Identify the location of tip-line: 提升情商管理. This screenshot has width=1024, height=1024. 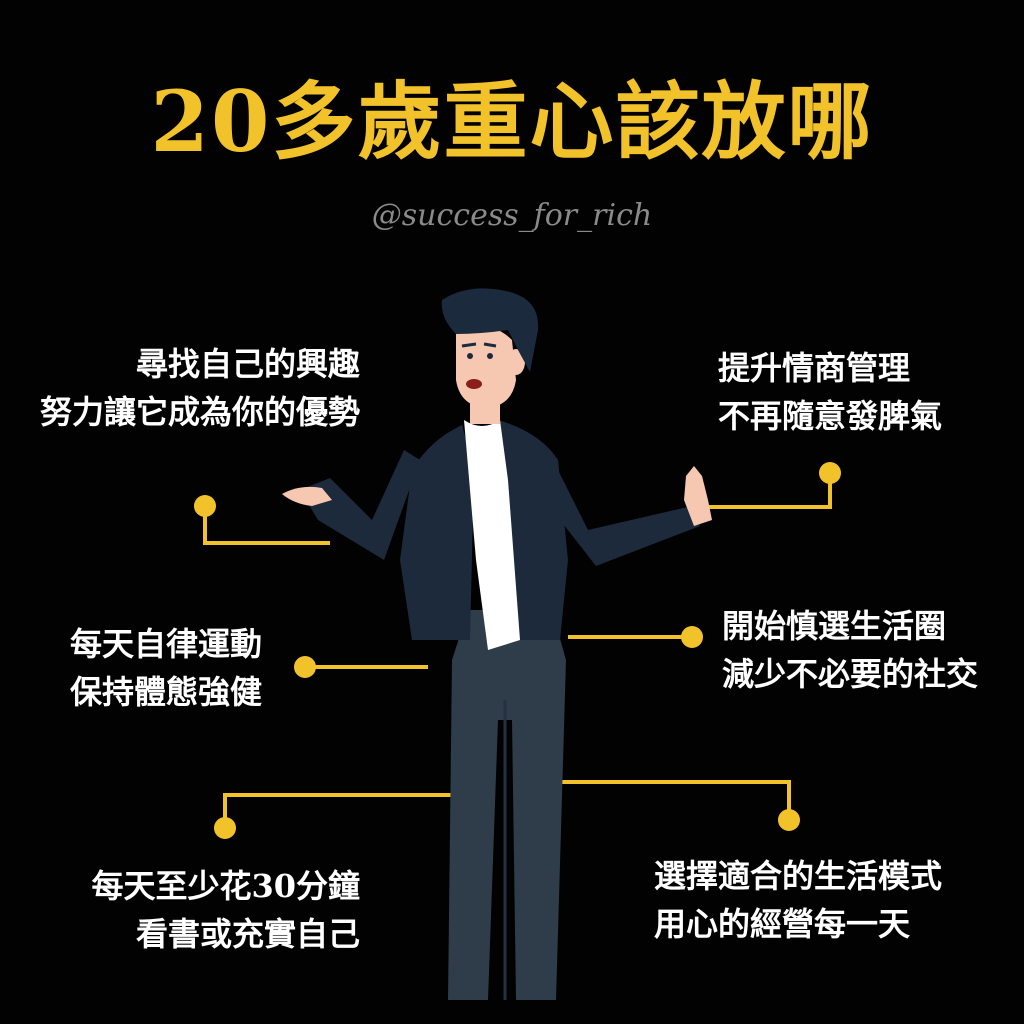
(814, 368).